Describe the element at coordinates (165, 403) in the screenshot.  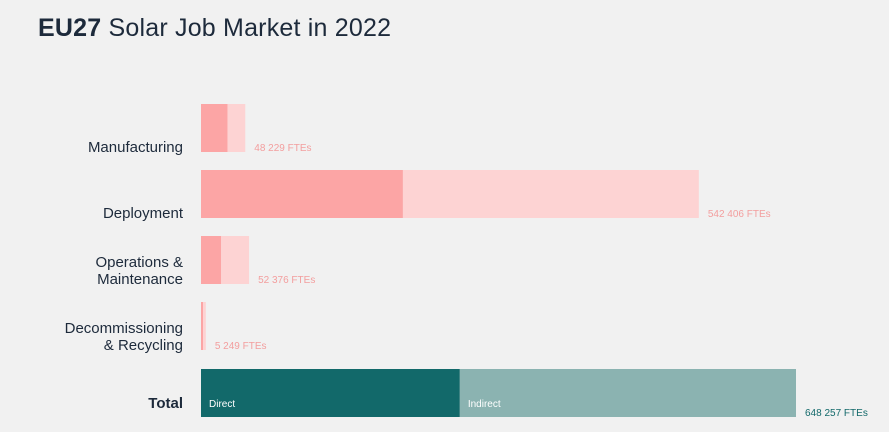
I see `category-label: Total` at that location.